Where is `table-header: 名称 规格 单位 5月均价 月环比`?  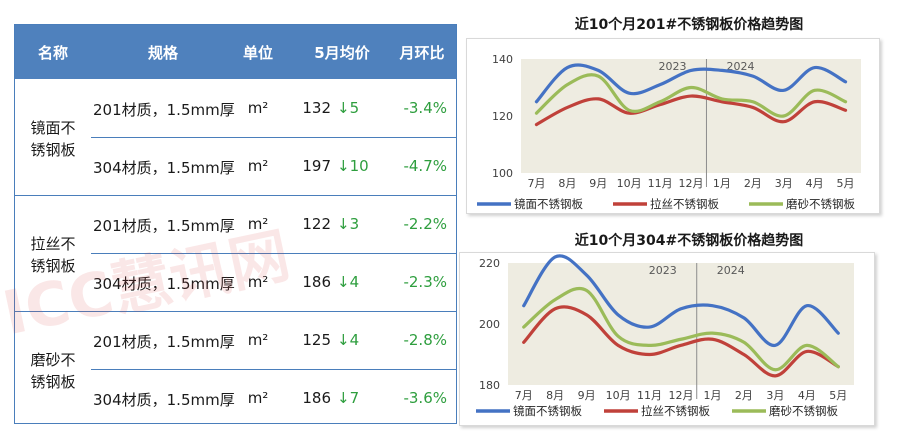 table-header: 名称 规格 单位 5月均价 月环比 is located at coordinates (235, 52).